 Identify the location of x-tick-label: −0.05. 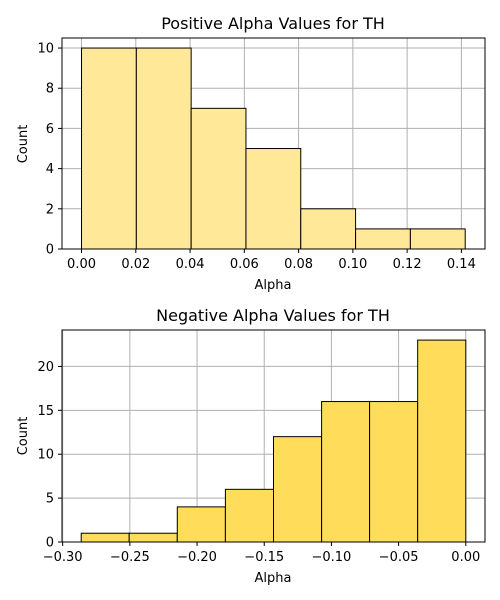
(399, 557).